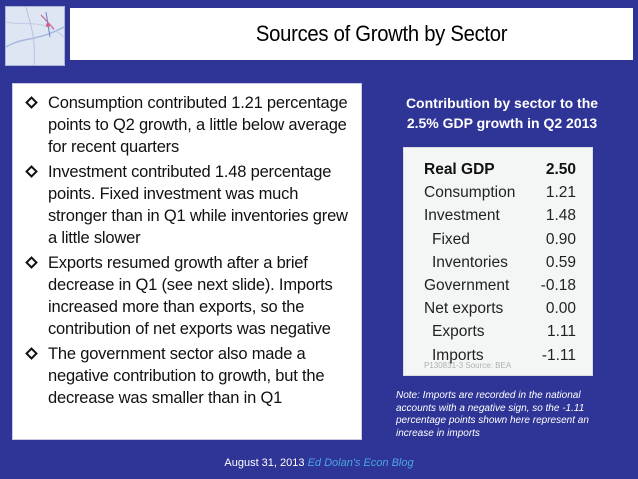 This screenshot has height=479, width=638. Describe the element at coordinates (438, 433) in the screenshot. I see `note-line4: increase in imports` at that location.